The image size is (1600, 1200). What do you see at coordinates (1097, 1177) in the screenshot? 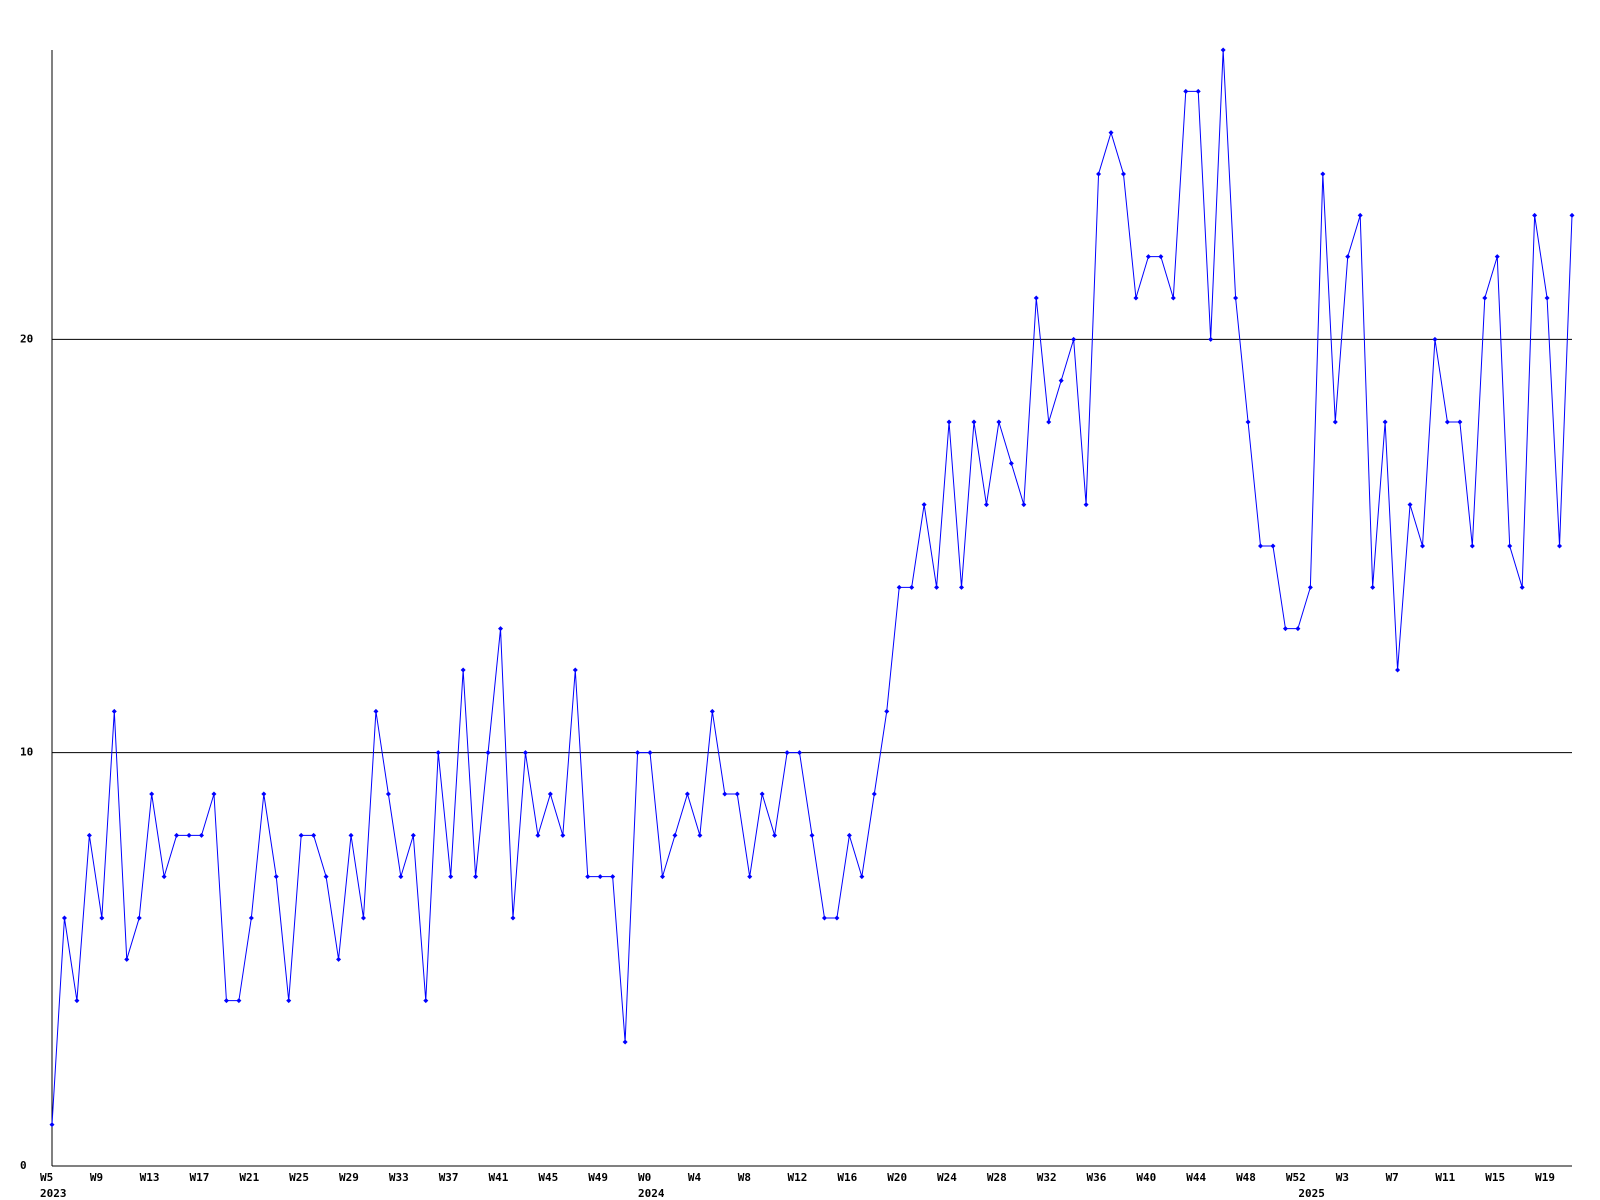
I see `x-tick-label: W36` at bounding box center [1097, 1177].